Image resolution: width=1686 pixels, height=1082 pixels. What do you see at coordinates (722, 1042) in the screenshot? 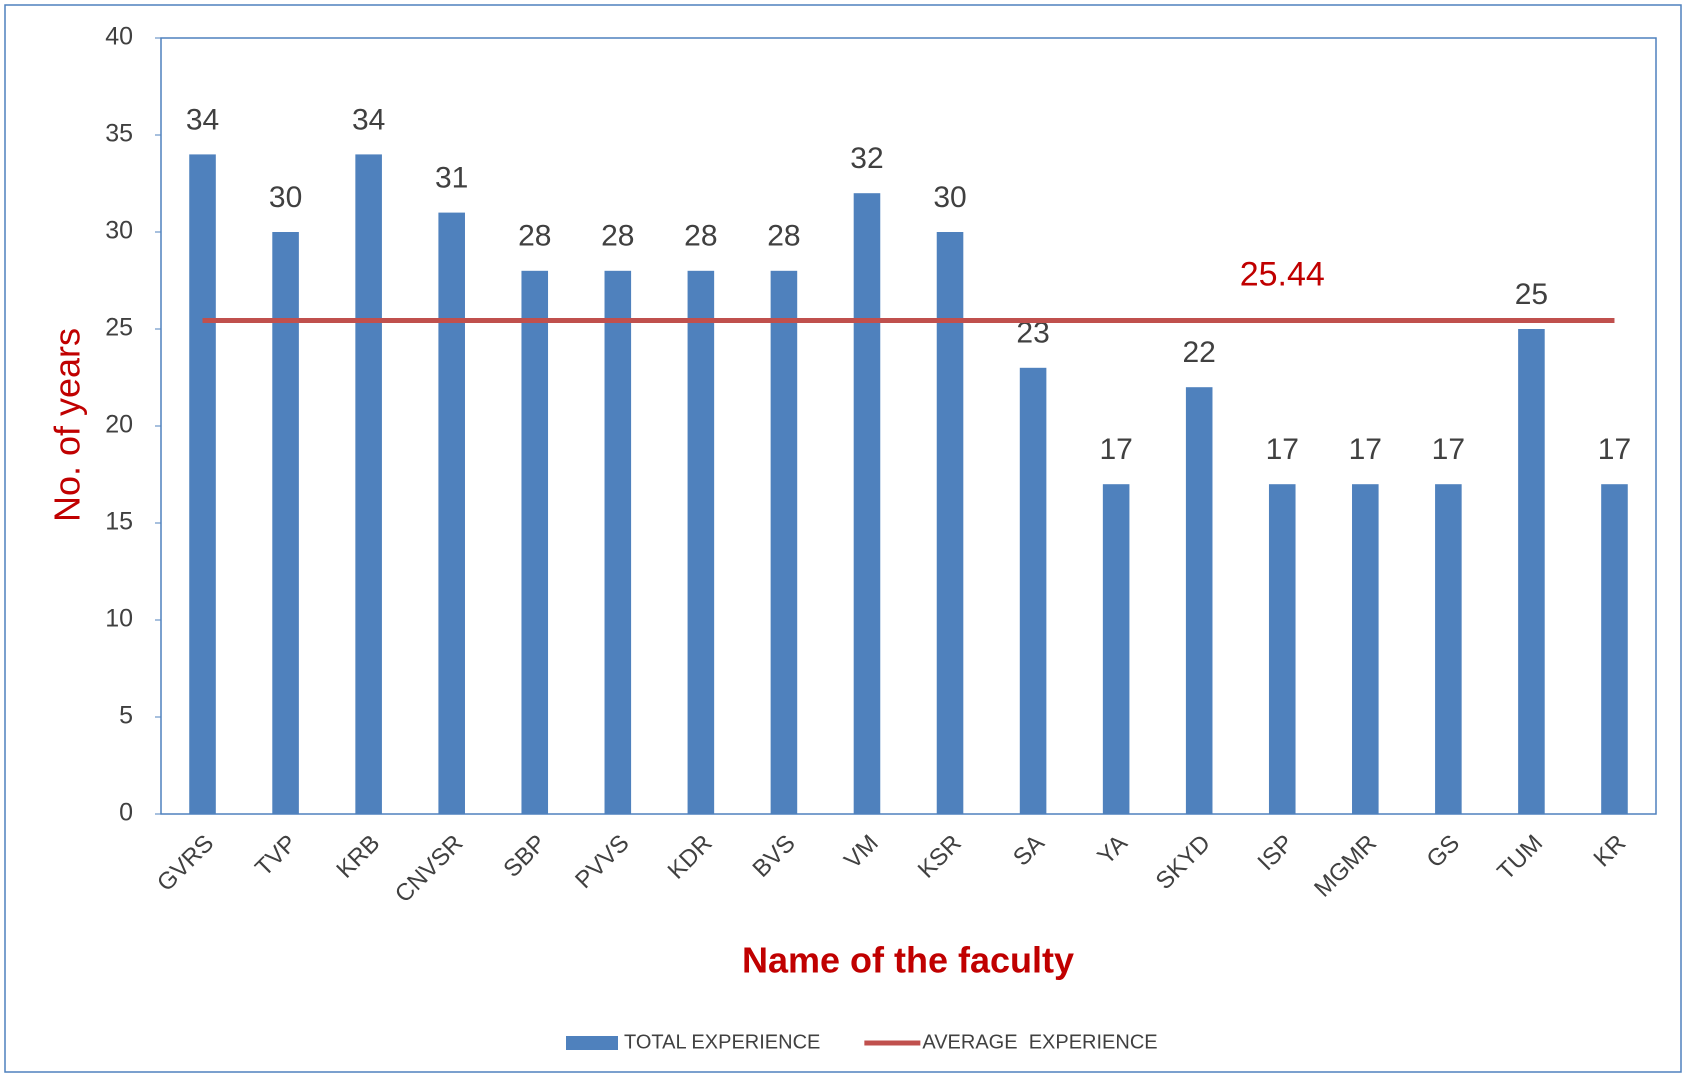
I see `legend-label: TOTAL EXPERIENCE` at bounding box center [722, 1042].